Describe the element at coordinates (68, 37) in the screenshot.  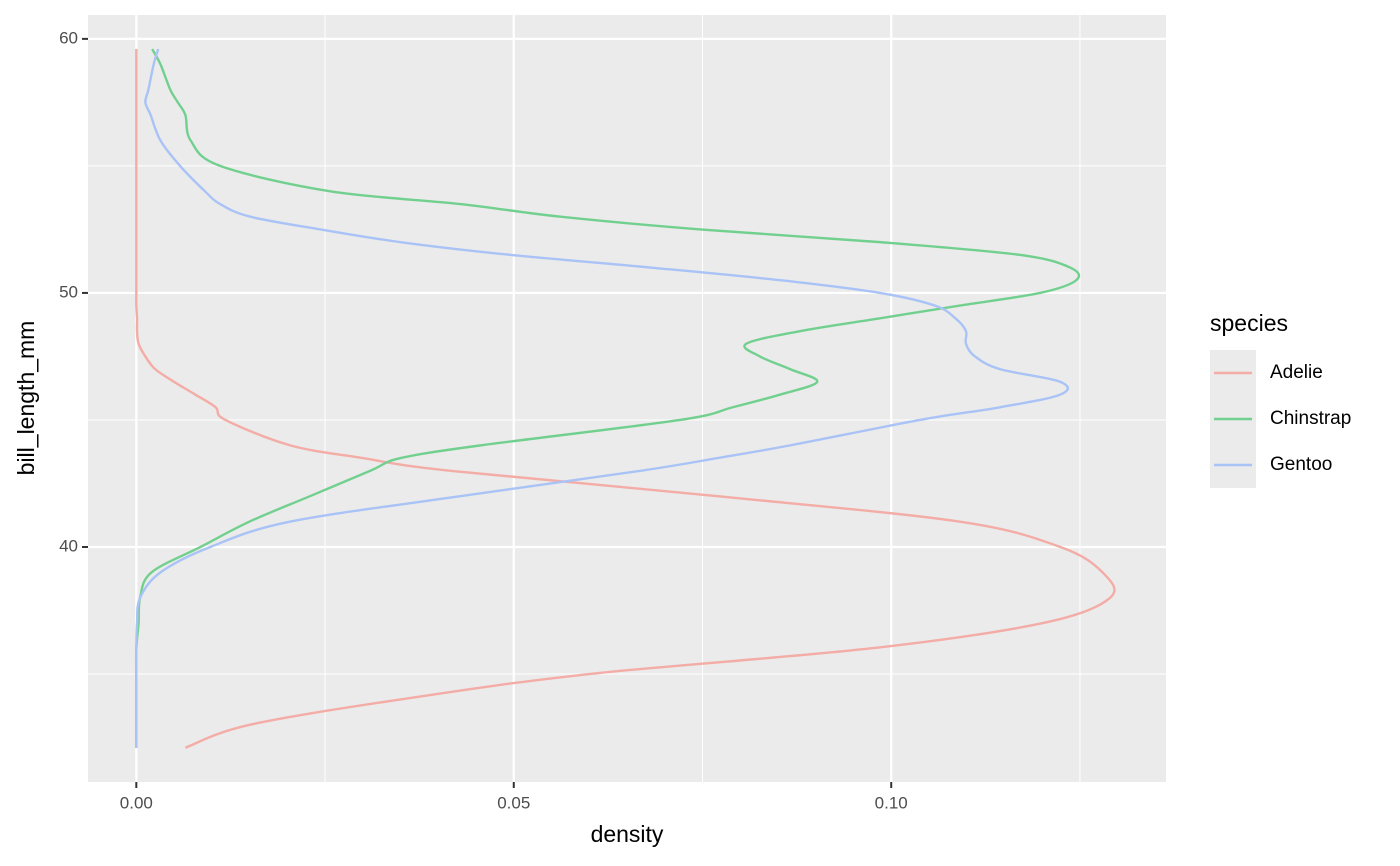
I see `y-tick-label: 60` at that location.